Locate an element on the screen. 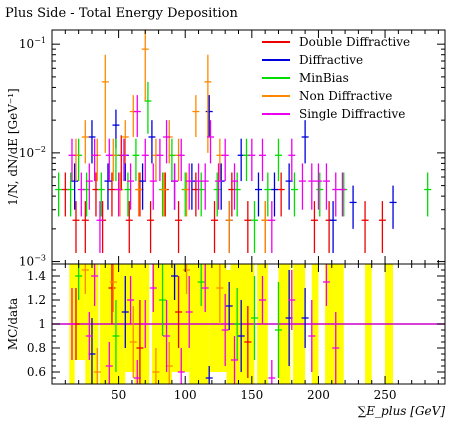  ratio-y-tick-label: 0.8 is located at coordinates (36, 348).